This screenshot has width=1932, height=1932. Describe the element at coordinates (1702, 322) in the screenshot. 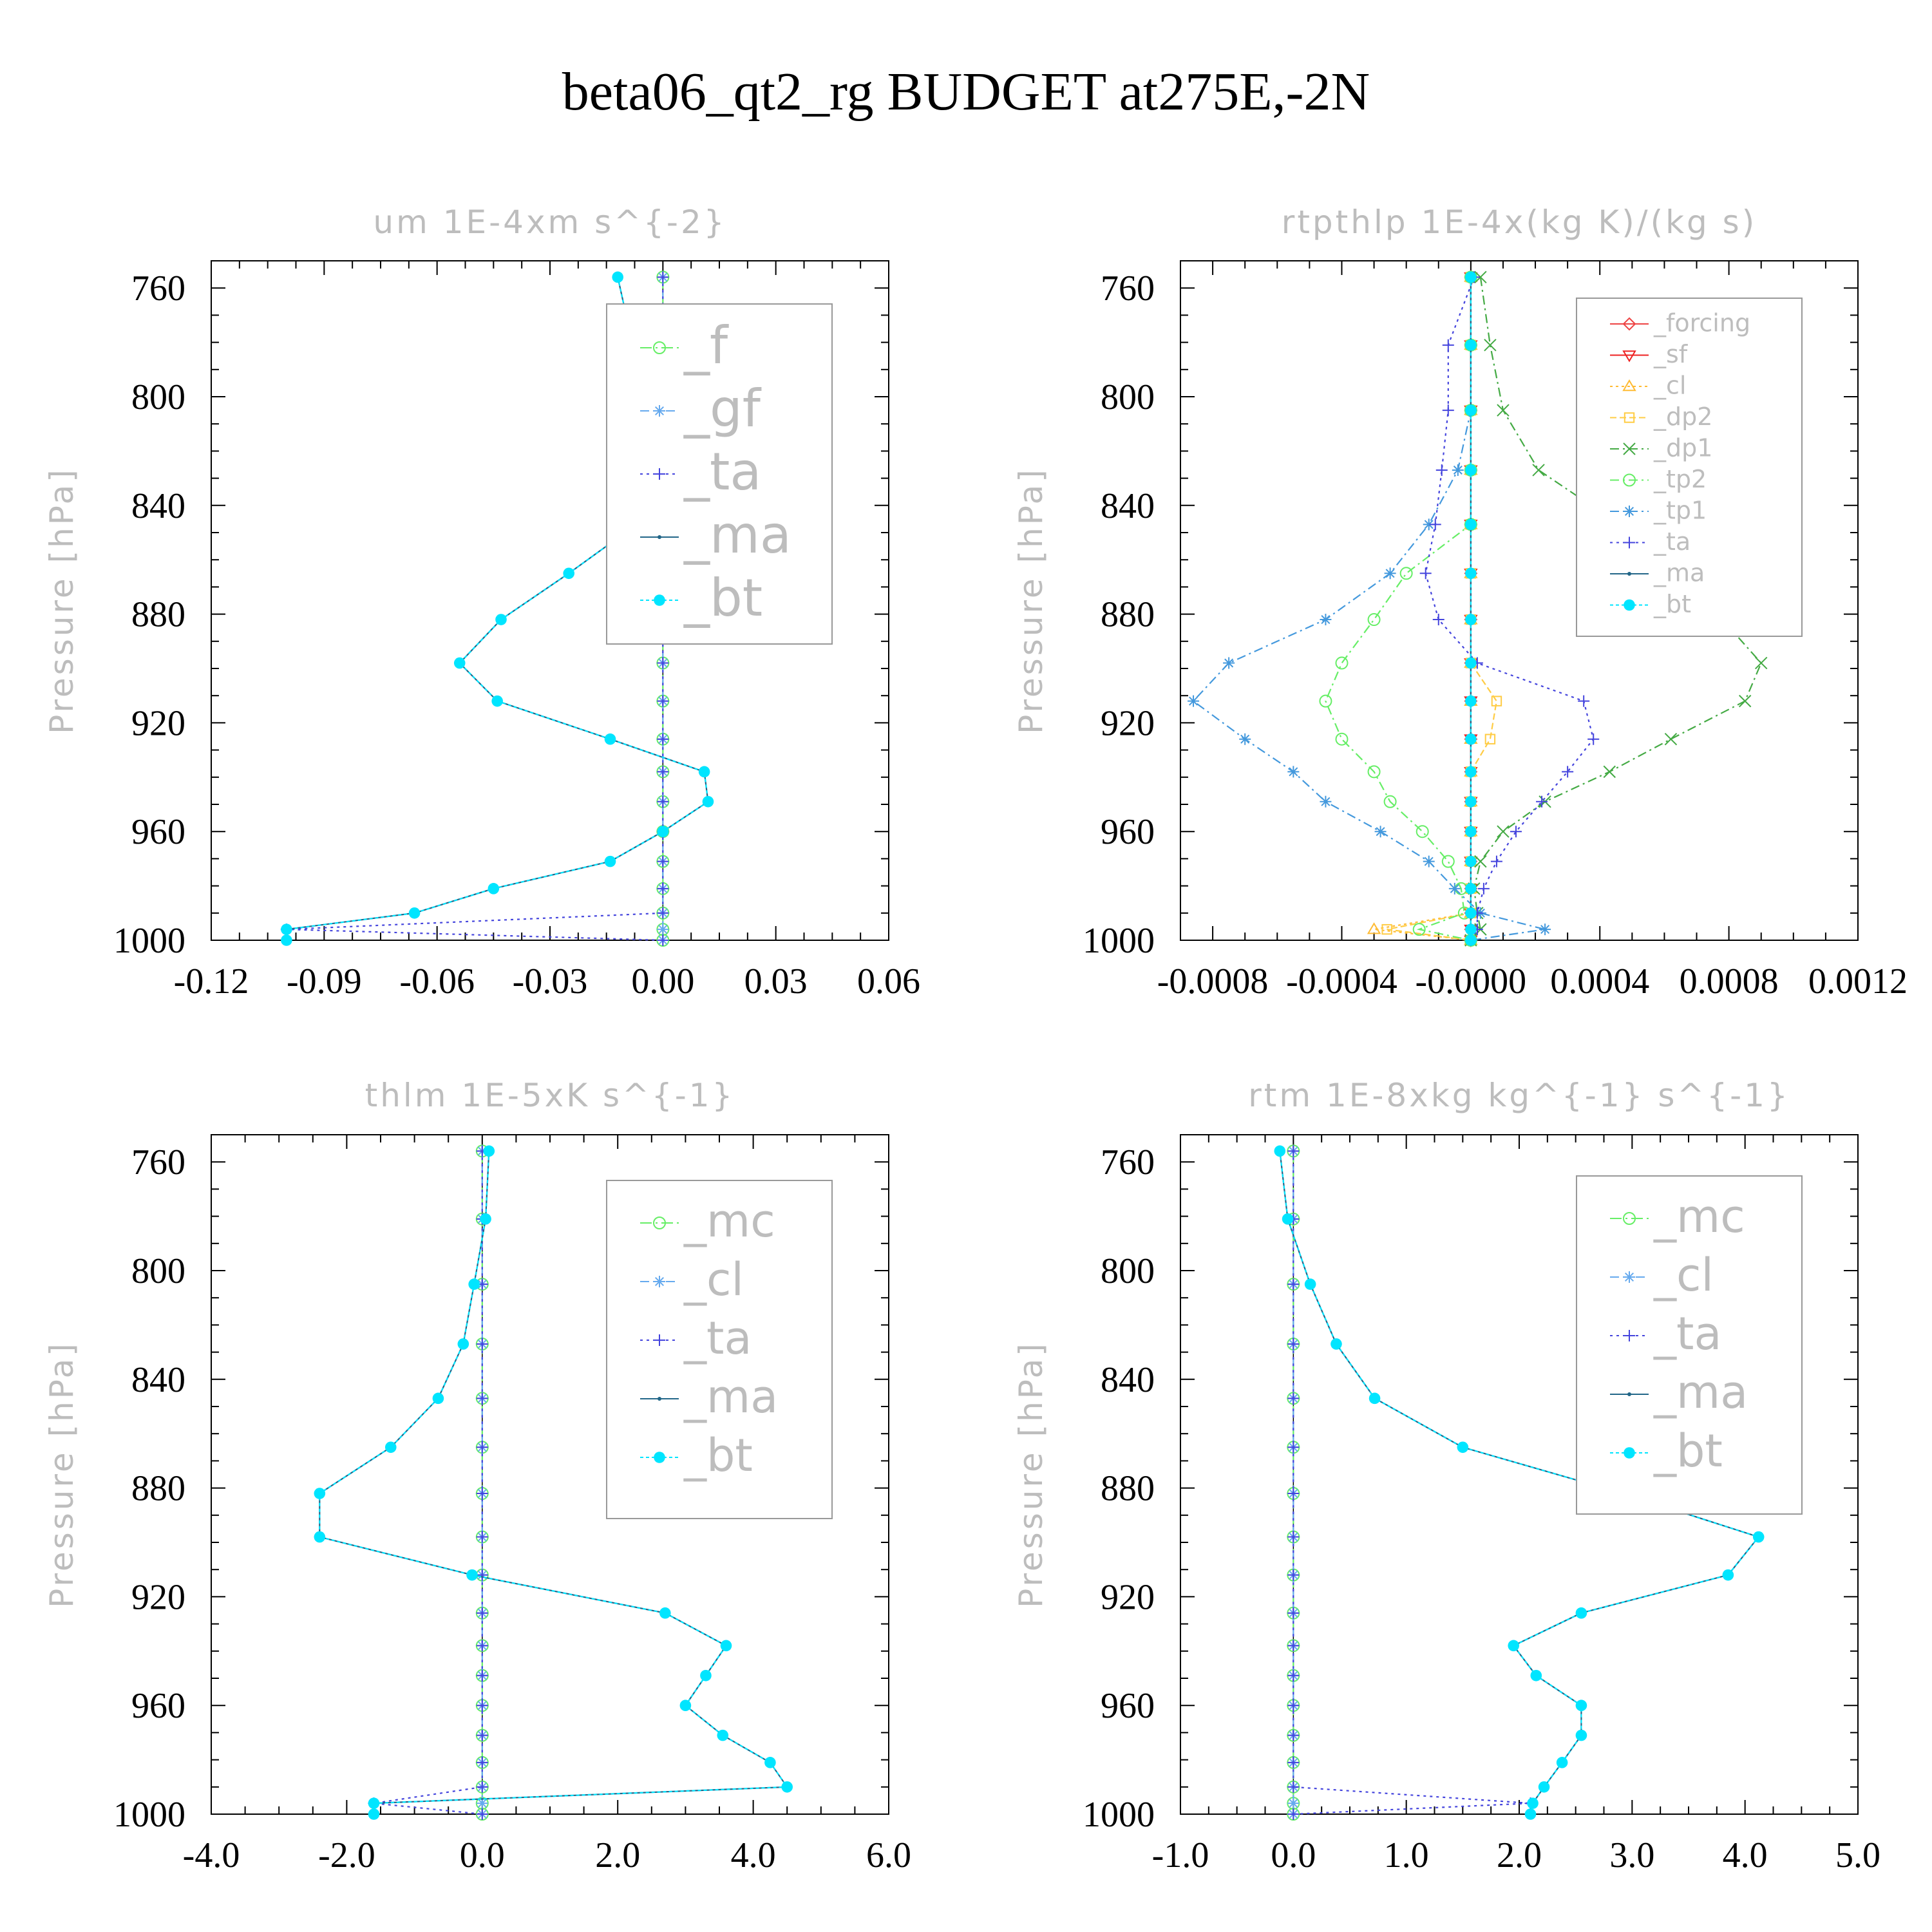

I see `legend-label: _forcing` at that location.